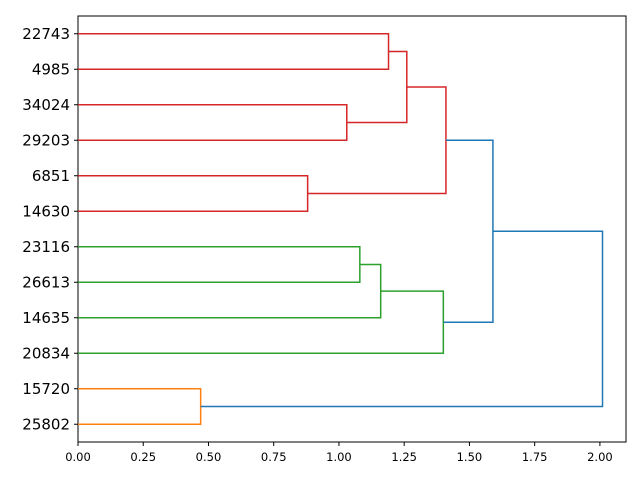 The width and height of the screenshot is (640, 480). Describe the element at coordinates (143, 457) in the screenshot. I see `x-tick-label: 0.25` at that location.